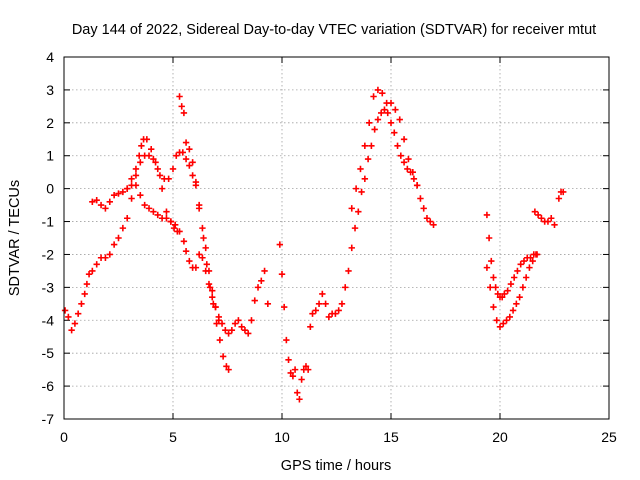 This screenshot has width=640, height=480. I want to click on y-tick-label: -6, so click(48, 386).